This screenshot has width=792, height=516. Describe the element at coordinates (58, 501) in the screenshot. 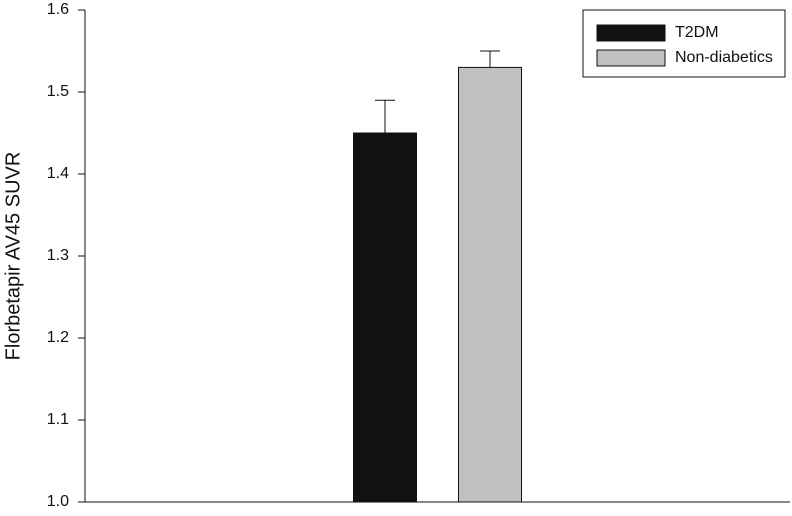

I see `y-tick-label: 1.0` at that location.